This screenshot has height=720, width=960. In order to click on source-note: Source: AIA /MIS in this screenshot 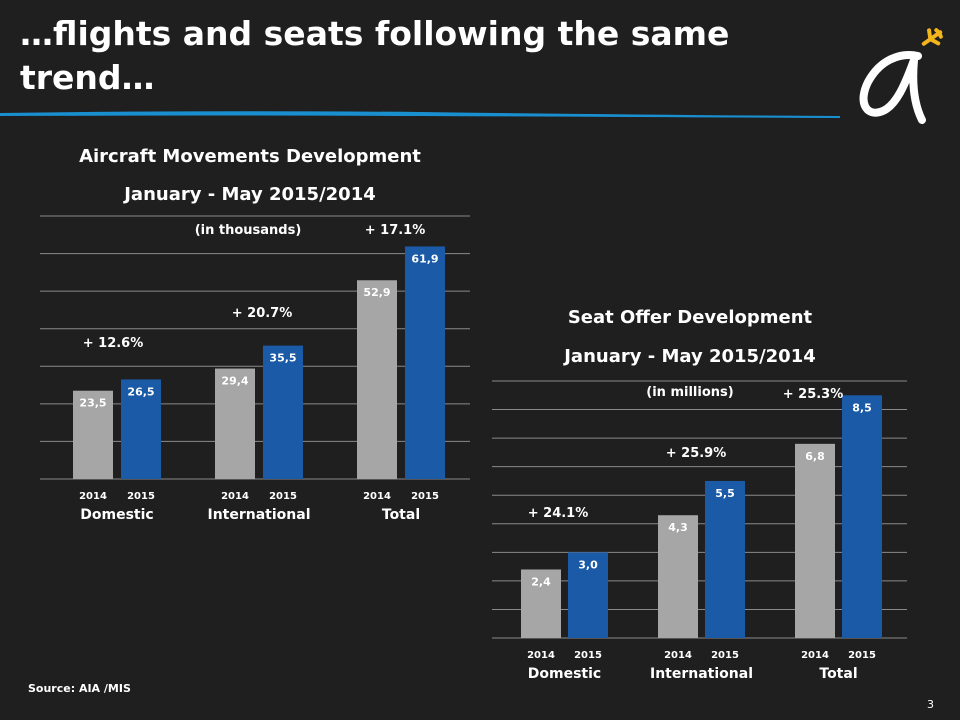, I will do `click(79, 688)`.